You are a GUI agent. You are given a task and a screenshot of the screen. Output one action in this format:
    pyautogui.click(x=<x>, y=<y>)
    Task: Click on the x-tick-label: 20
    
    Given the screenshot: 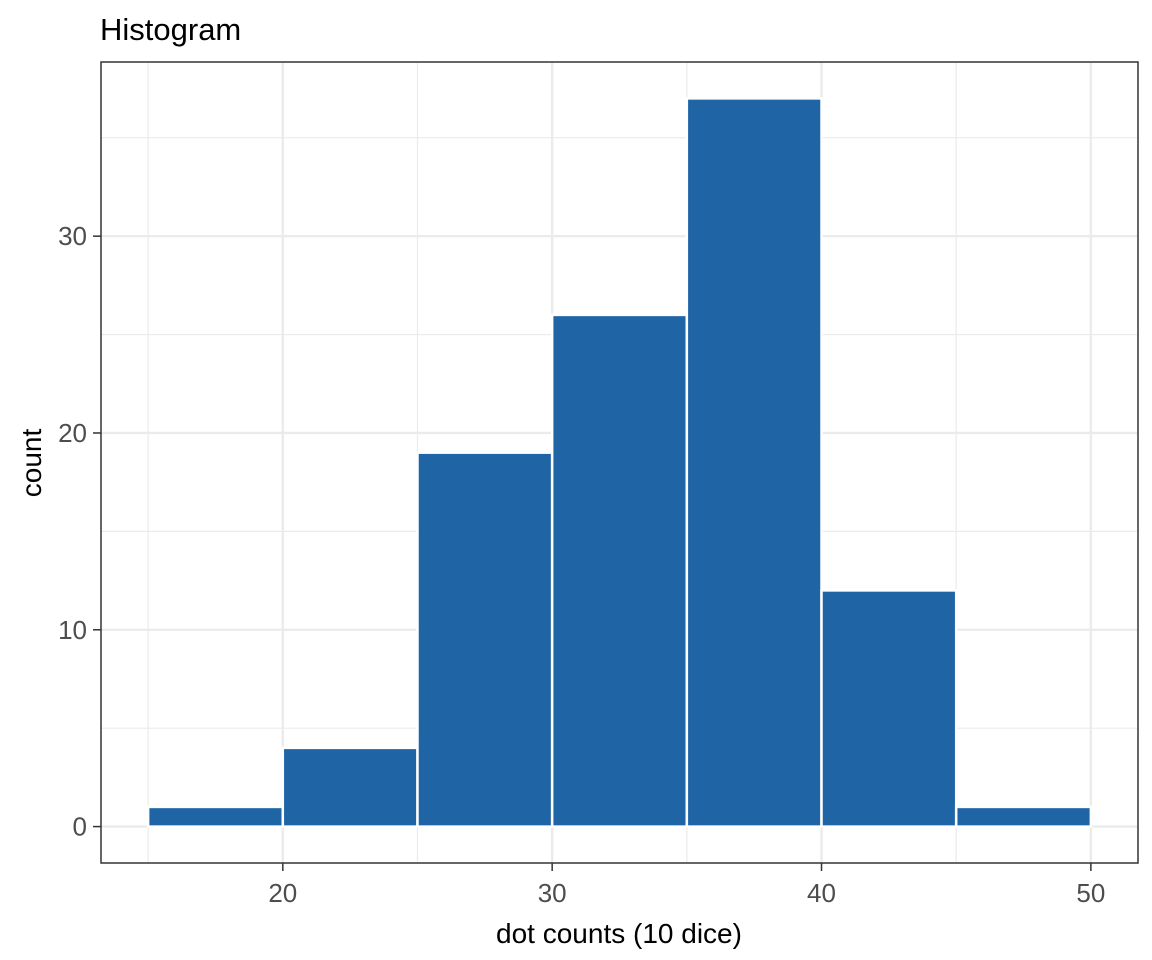 What is the action you would take?
    pyautogui.click(x=282, y=893)
    